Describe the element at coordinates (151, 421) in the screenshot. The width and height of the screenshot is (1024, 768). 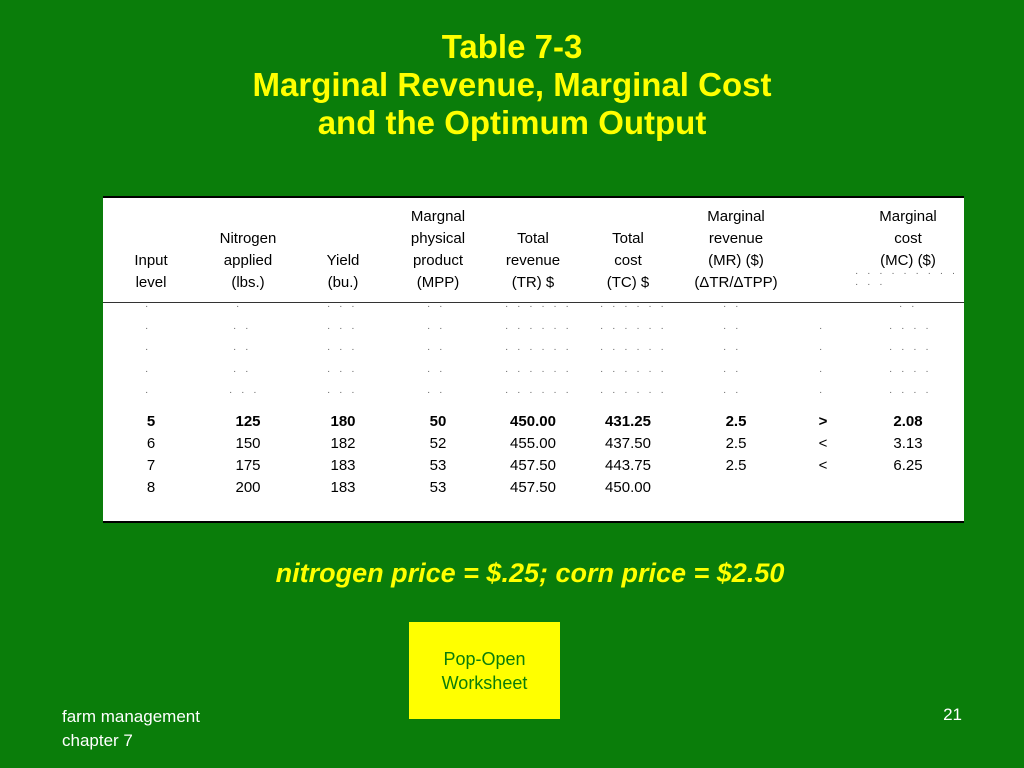
I see `cell-input-level: 5` at that location.